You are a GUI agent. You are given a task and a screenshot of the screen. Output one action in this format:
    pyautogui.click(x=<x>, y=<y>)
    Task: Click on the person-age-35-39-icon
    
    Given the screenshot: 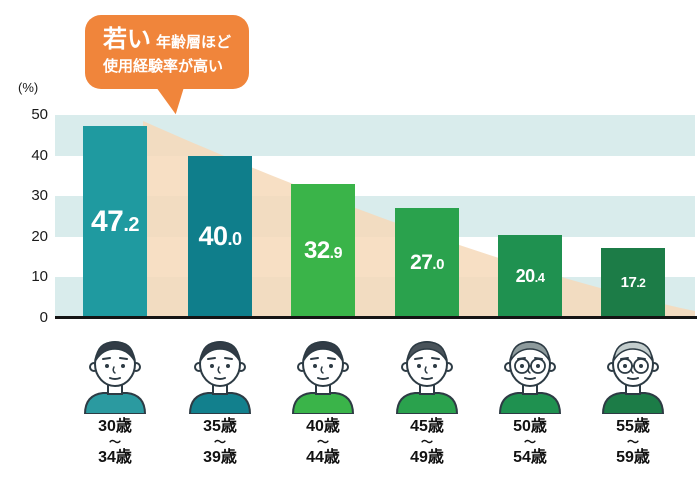 What is the action you would take?
    pyautogui.click(x=220, y=375)
    